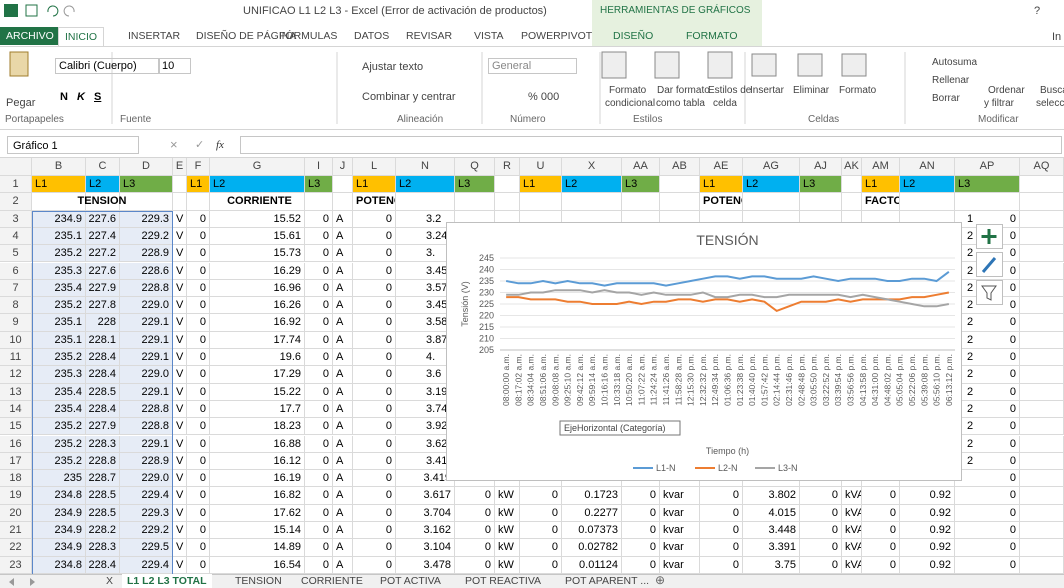 This screenshot has width=1064, height=588. Describe the element at coordinates (16, 409) in the screenshot. I see `row-header: 14` at that location.